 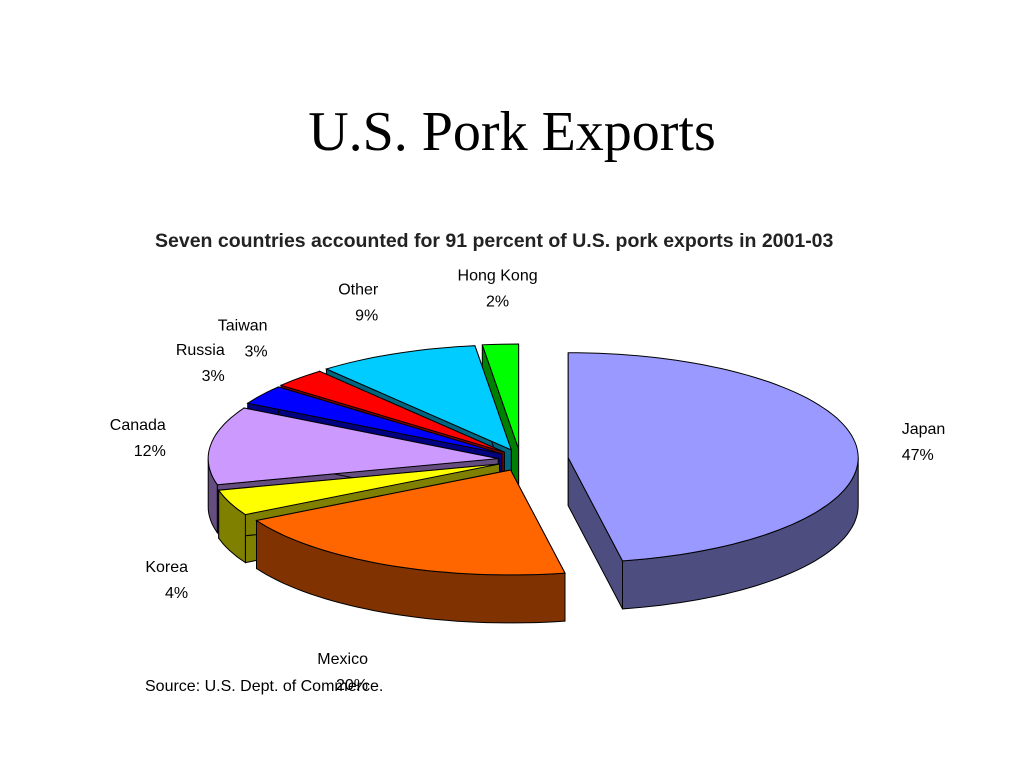 What do you see at coordinates (498, 276) in the screenshot?
I see `slice-label: Hong Kong` at bounding box center [498, 276].